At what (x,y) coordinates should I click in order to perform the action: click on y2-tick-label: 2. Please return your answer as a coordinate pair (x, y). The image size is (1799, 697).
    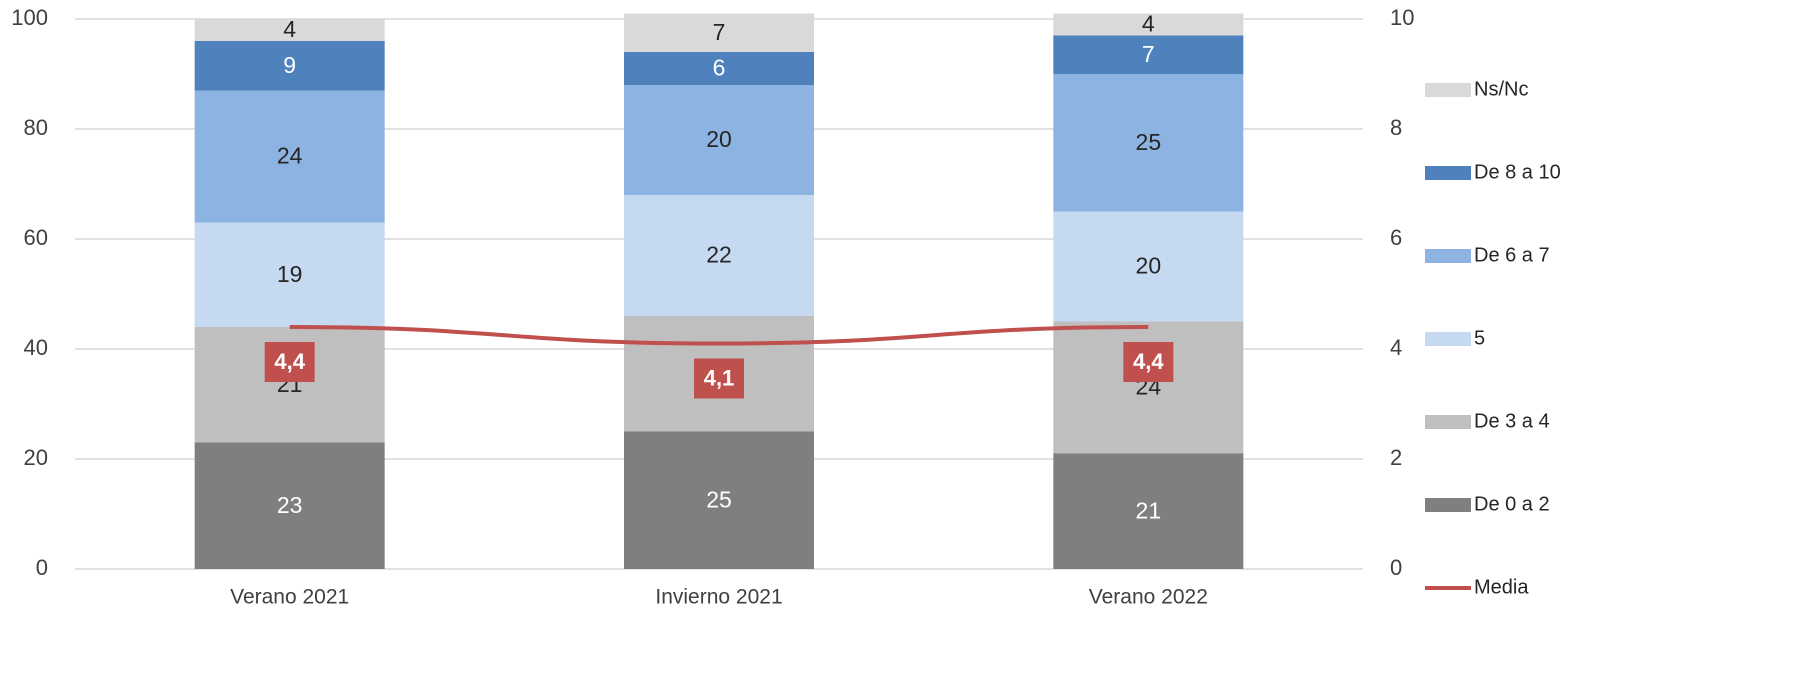
    Looking at the image, I should click on (1396, 457).